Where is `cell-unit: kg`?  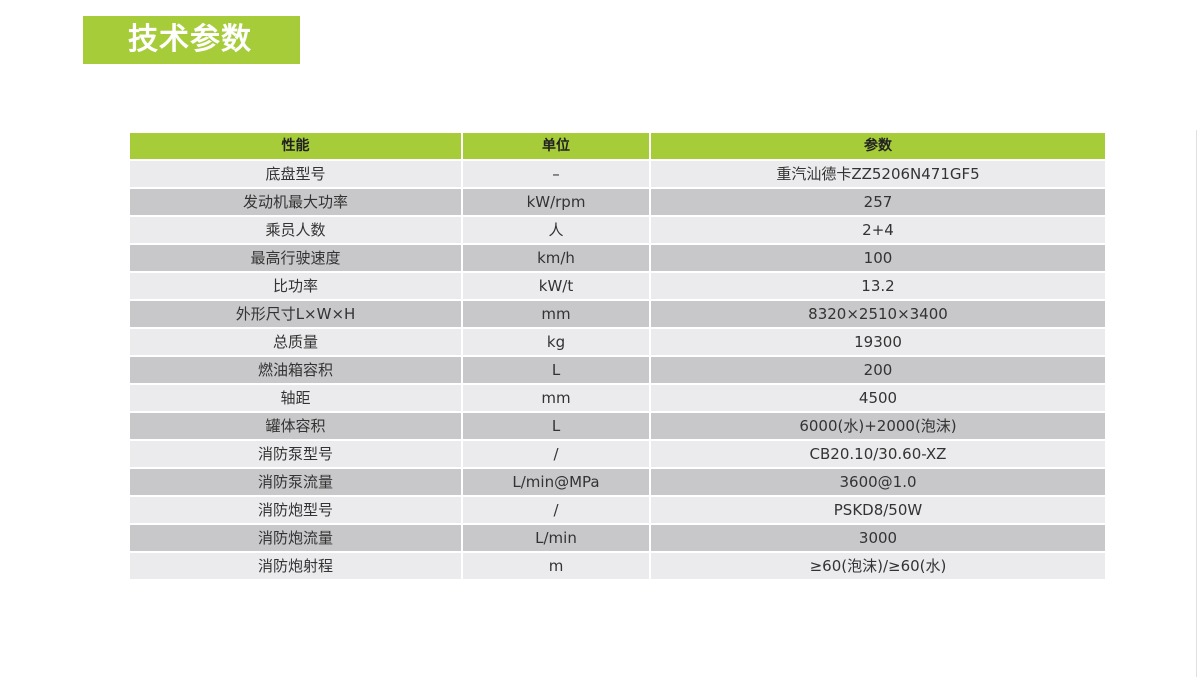 cell-unit: kg is located at coordinates (556, 342).